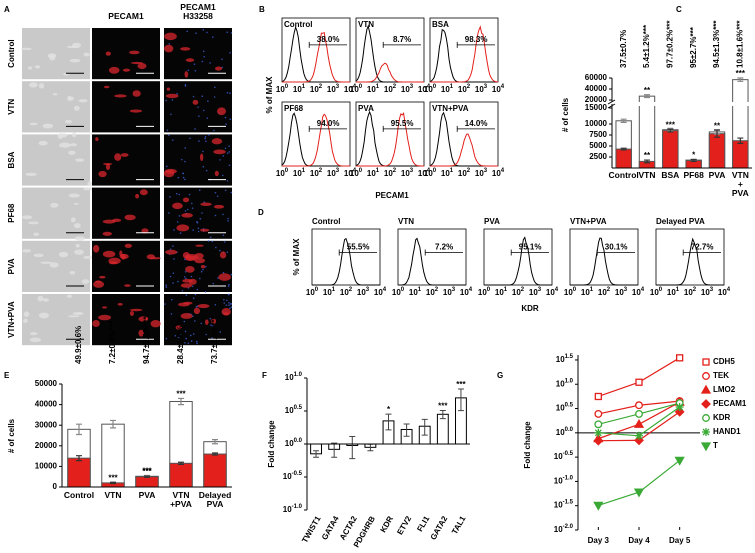 Image resolution: width=755 pixels, height=553 pixels. What do you see at coordinates (198, 11) in the screenshot?
I see `column-header: PECAM1 H33258` at bounding box center [198, 11].